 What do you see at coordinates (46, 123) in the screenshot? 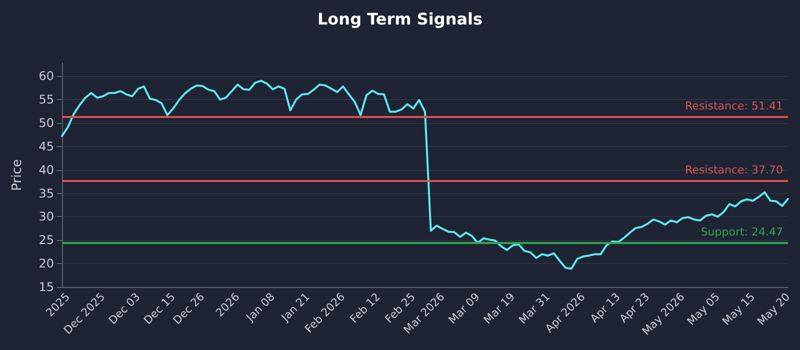
I see `y-tick-label: 50` at bounding box center [46, 123].